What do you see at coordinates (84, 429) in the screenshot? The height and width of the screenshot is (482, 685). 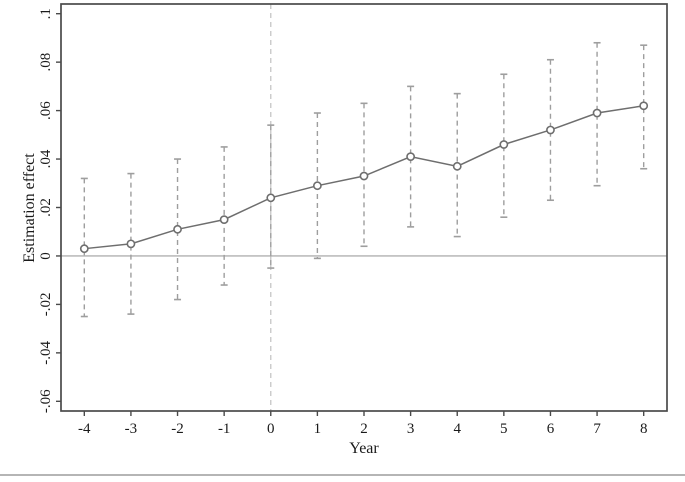 I see `x-tick-label: -4` at bounding box center [84, 429].